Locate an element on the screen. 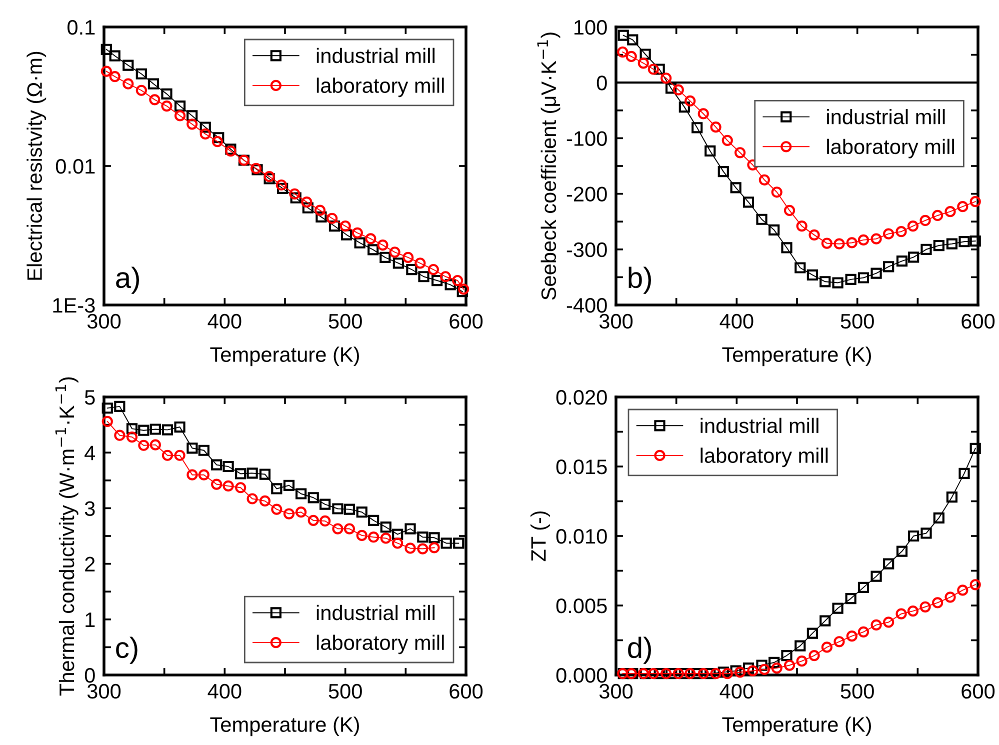  y-tick-label: 0.015 is located at coordinates (581, 467).